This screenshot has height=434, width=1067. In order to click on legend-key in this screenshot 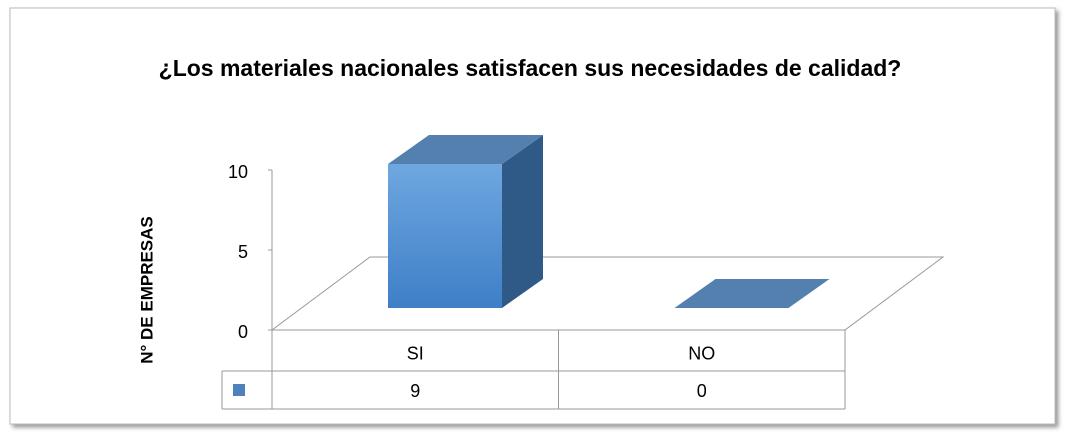, I will do `click(239, 390)`.